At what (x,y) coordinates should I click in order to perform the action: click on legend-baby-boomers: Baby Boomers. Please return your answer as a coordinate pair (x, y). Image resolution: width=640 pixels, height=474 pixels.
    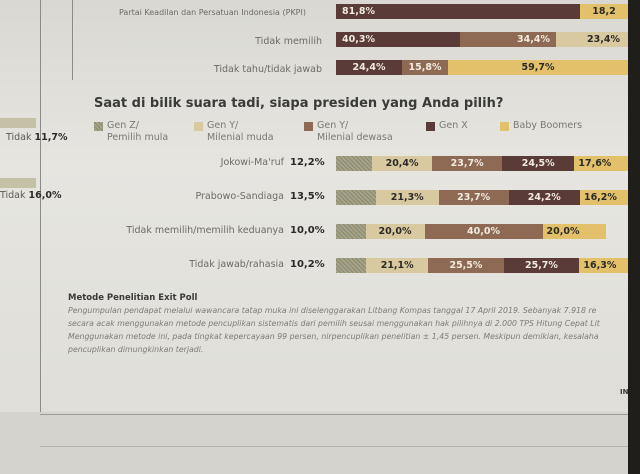
    Looking at the image, I should click on (548, 125).